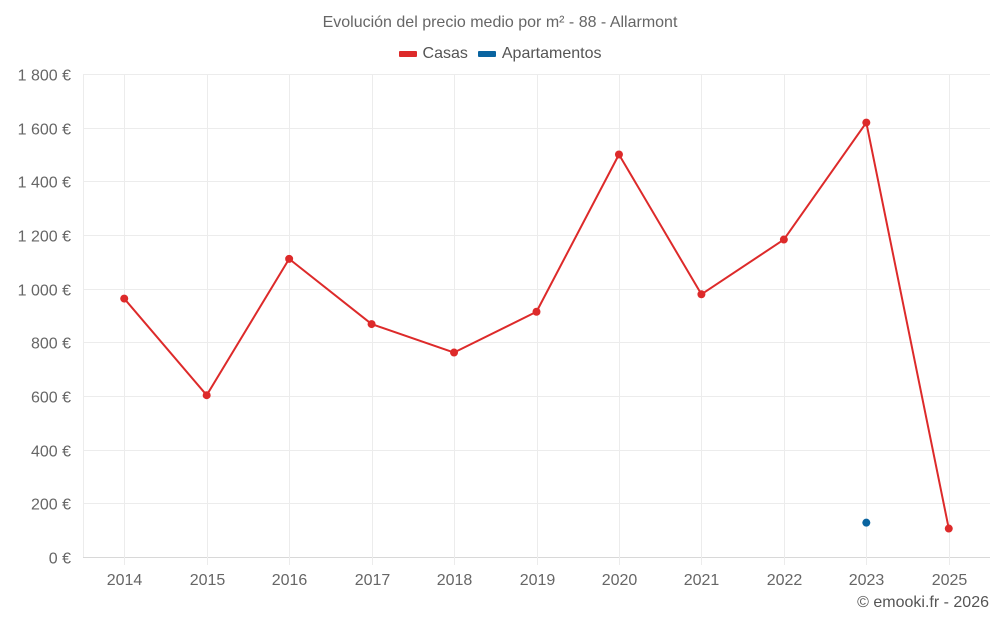 The height and width of the screenshot is (625, 1000). What do you see at coordinates (44, 76) in the screenshot?
I see `y-tick-label: 1 800 €` at bounding box center [44, 76].